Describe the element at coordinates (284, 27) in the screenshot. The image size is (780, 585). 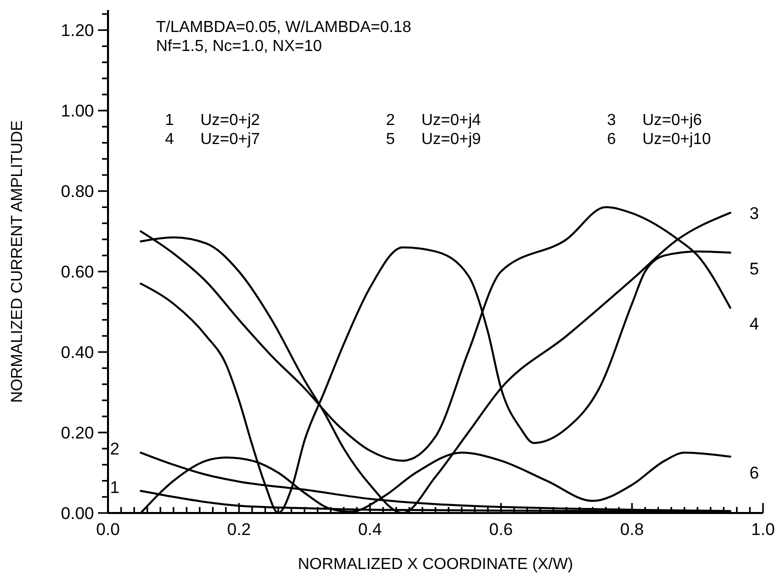
I see `annotation: T/LAMBDA=0.05, W/LAMBDA=0.18` at that location.